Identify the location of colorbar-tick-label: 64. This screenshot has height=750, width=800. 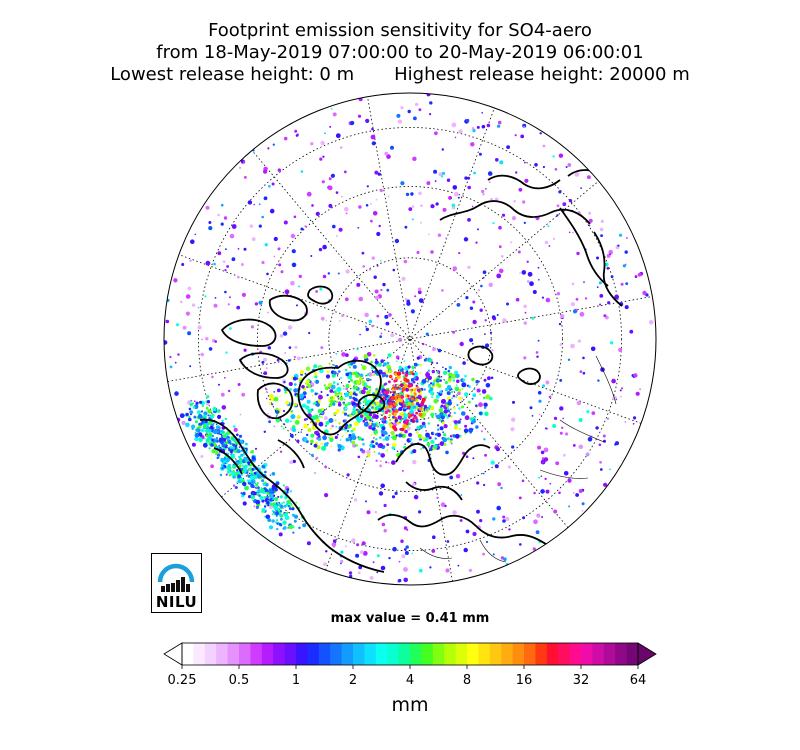
(638, 680).